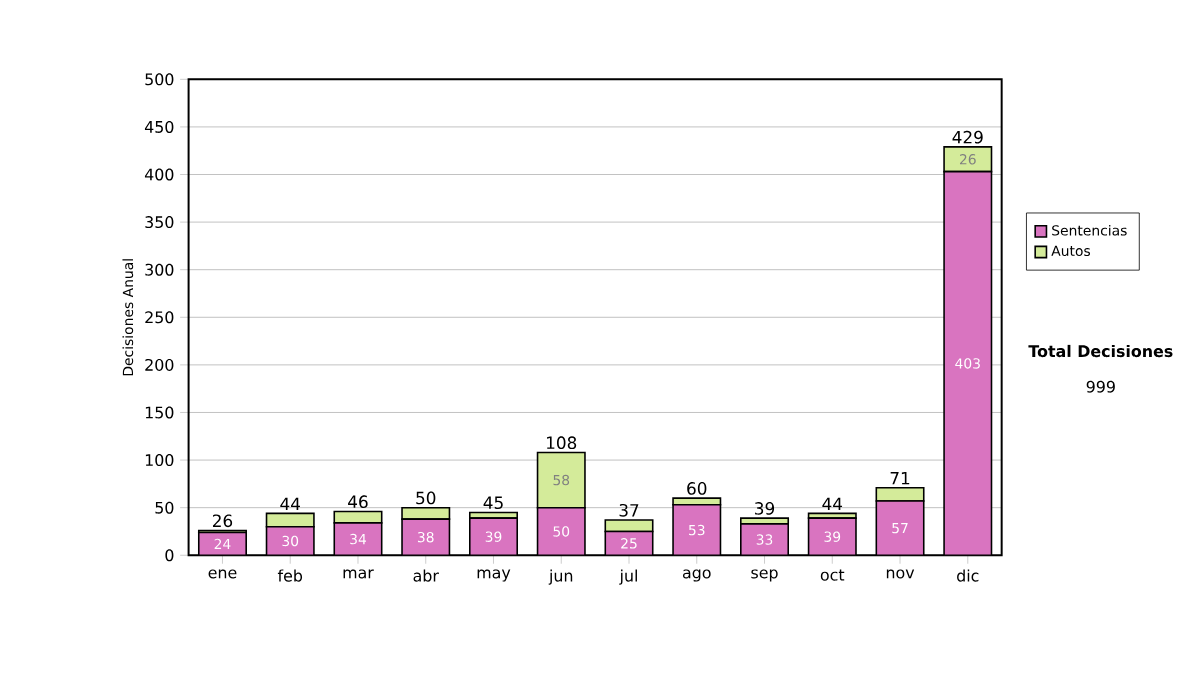 The width and height of the screenshot is (1200, 674). Describe the element at coordinates (358, 501) in the screenshot. I see `total-label: 46` at that location.